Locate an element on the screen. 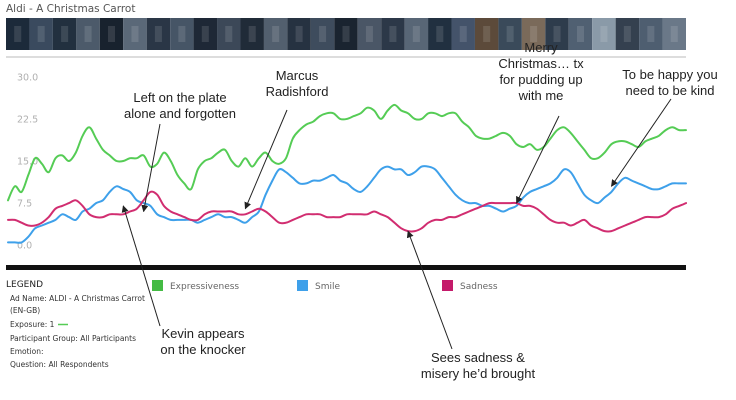  annotation: Marcus Radishford is located at coordinates (286, 139).